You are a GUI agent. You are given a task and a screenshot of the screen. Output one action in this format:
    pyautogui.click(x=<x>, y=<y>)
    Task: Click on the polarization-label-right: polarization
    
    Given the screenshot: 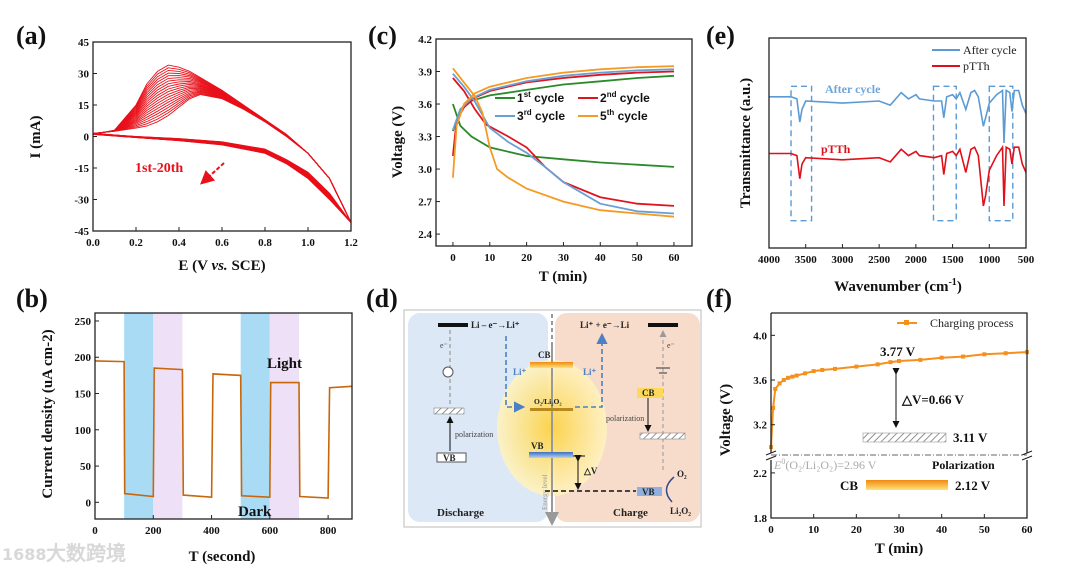 What is the action you would take?
    pyautogui.click(x=625, y=418)
    